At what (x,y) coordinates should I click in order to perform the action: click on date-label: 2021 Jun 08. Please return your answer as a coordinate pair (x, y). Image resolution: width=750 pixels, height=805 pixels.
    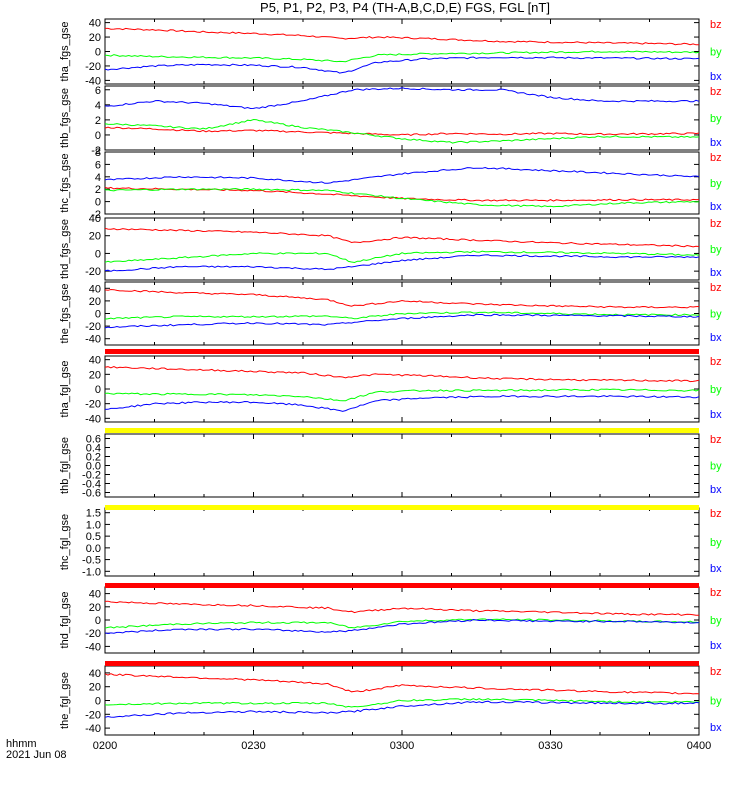
    Looking at the image, I should click on (36, 755).